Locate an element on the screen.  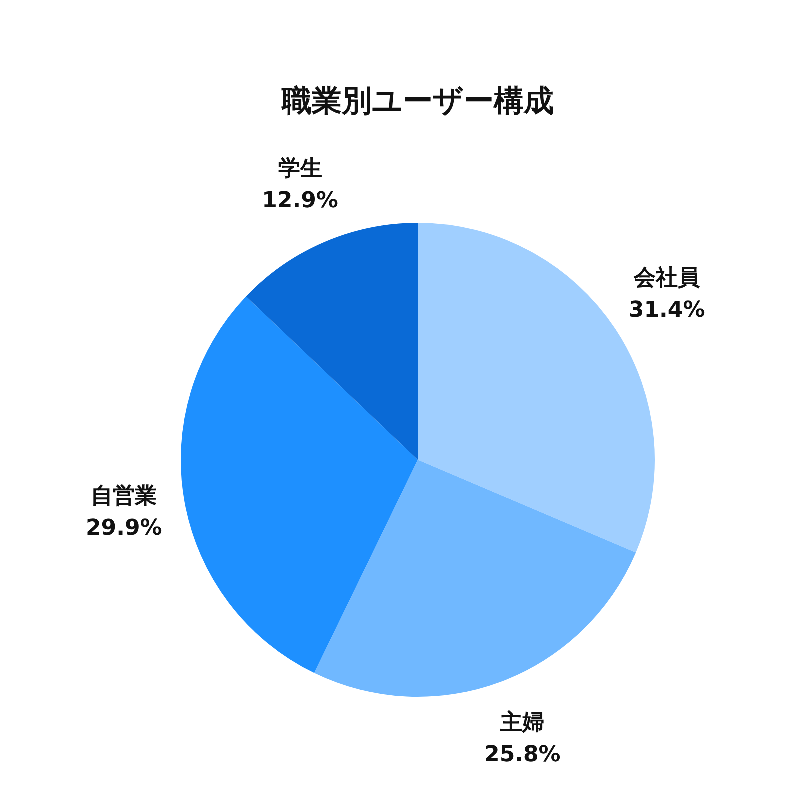
slice-label: 会社員 is located at coordinates (666, 278).